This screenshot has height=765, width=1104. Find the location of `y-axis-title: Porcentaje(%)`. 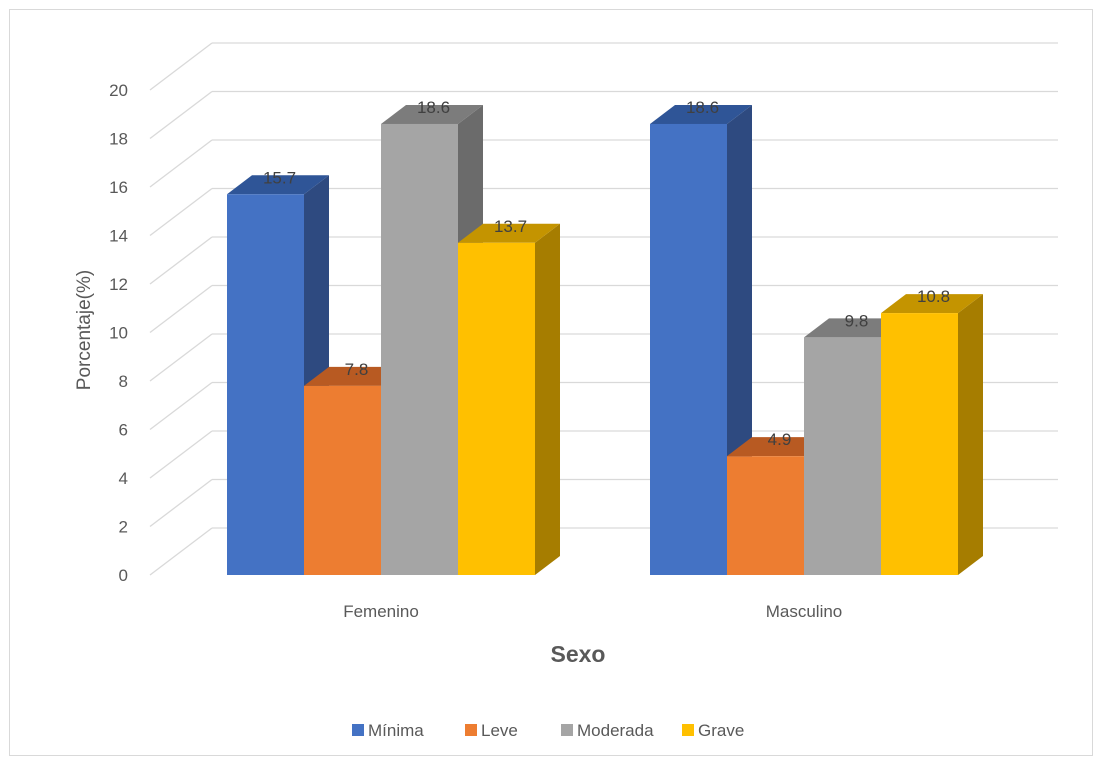

y-axis-title: Porcentaje(%) is located at coordinates (84, 330).